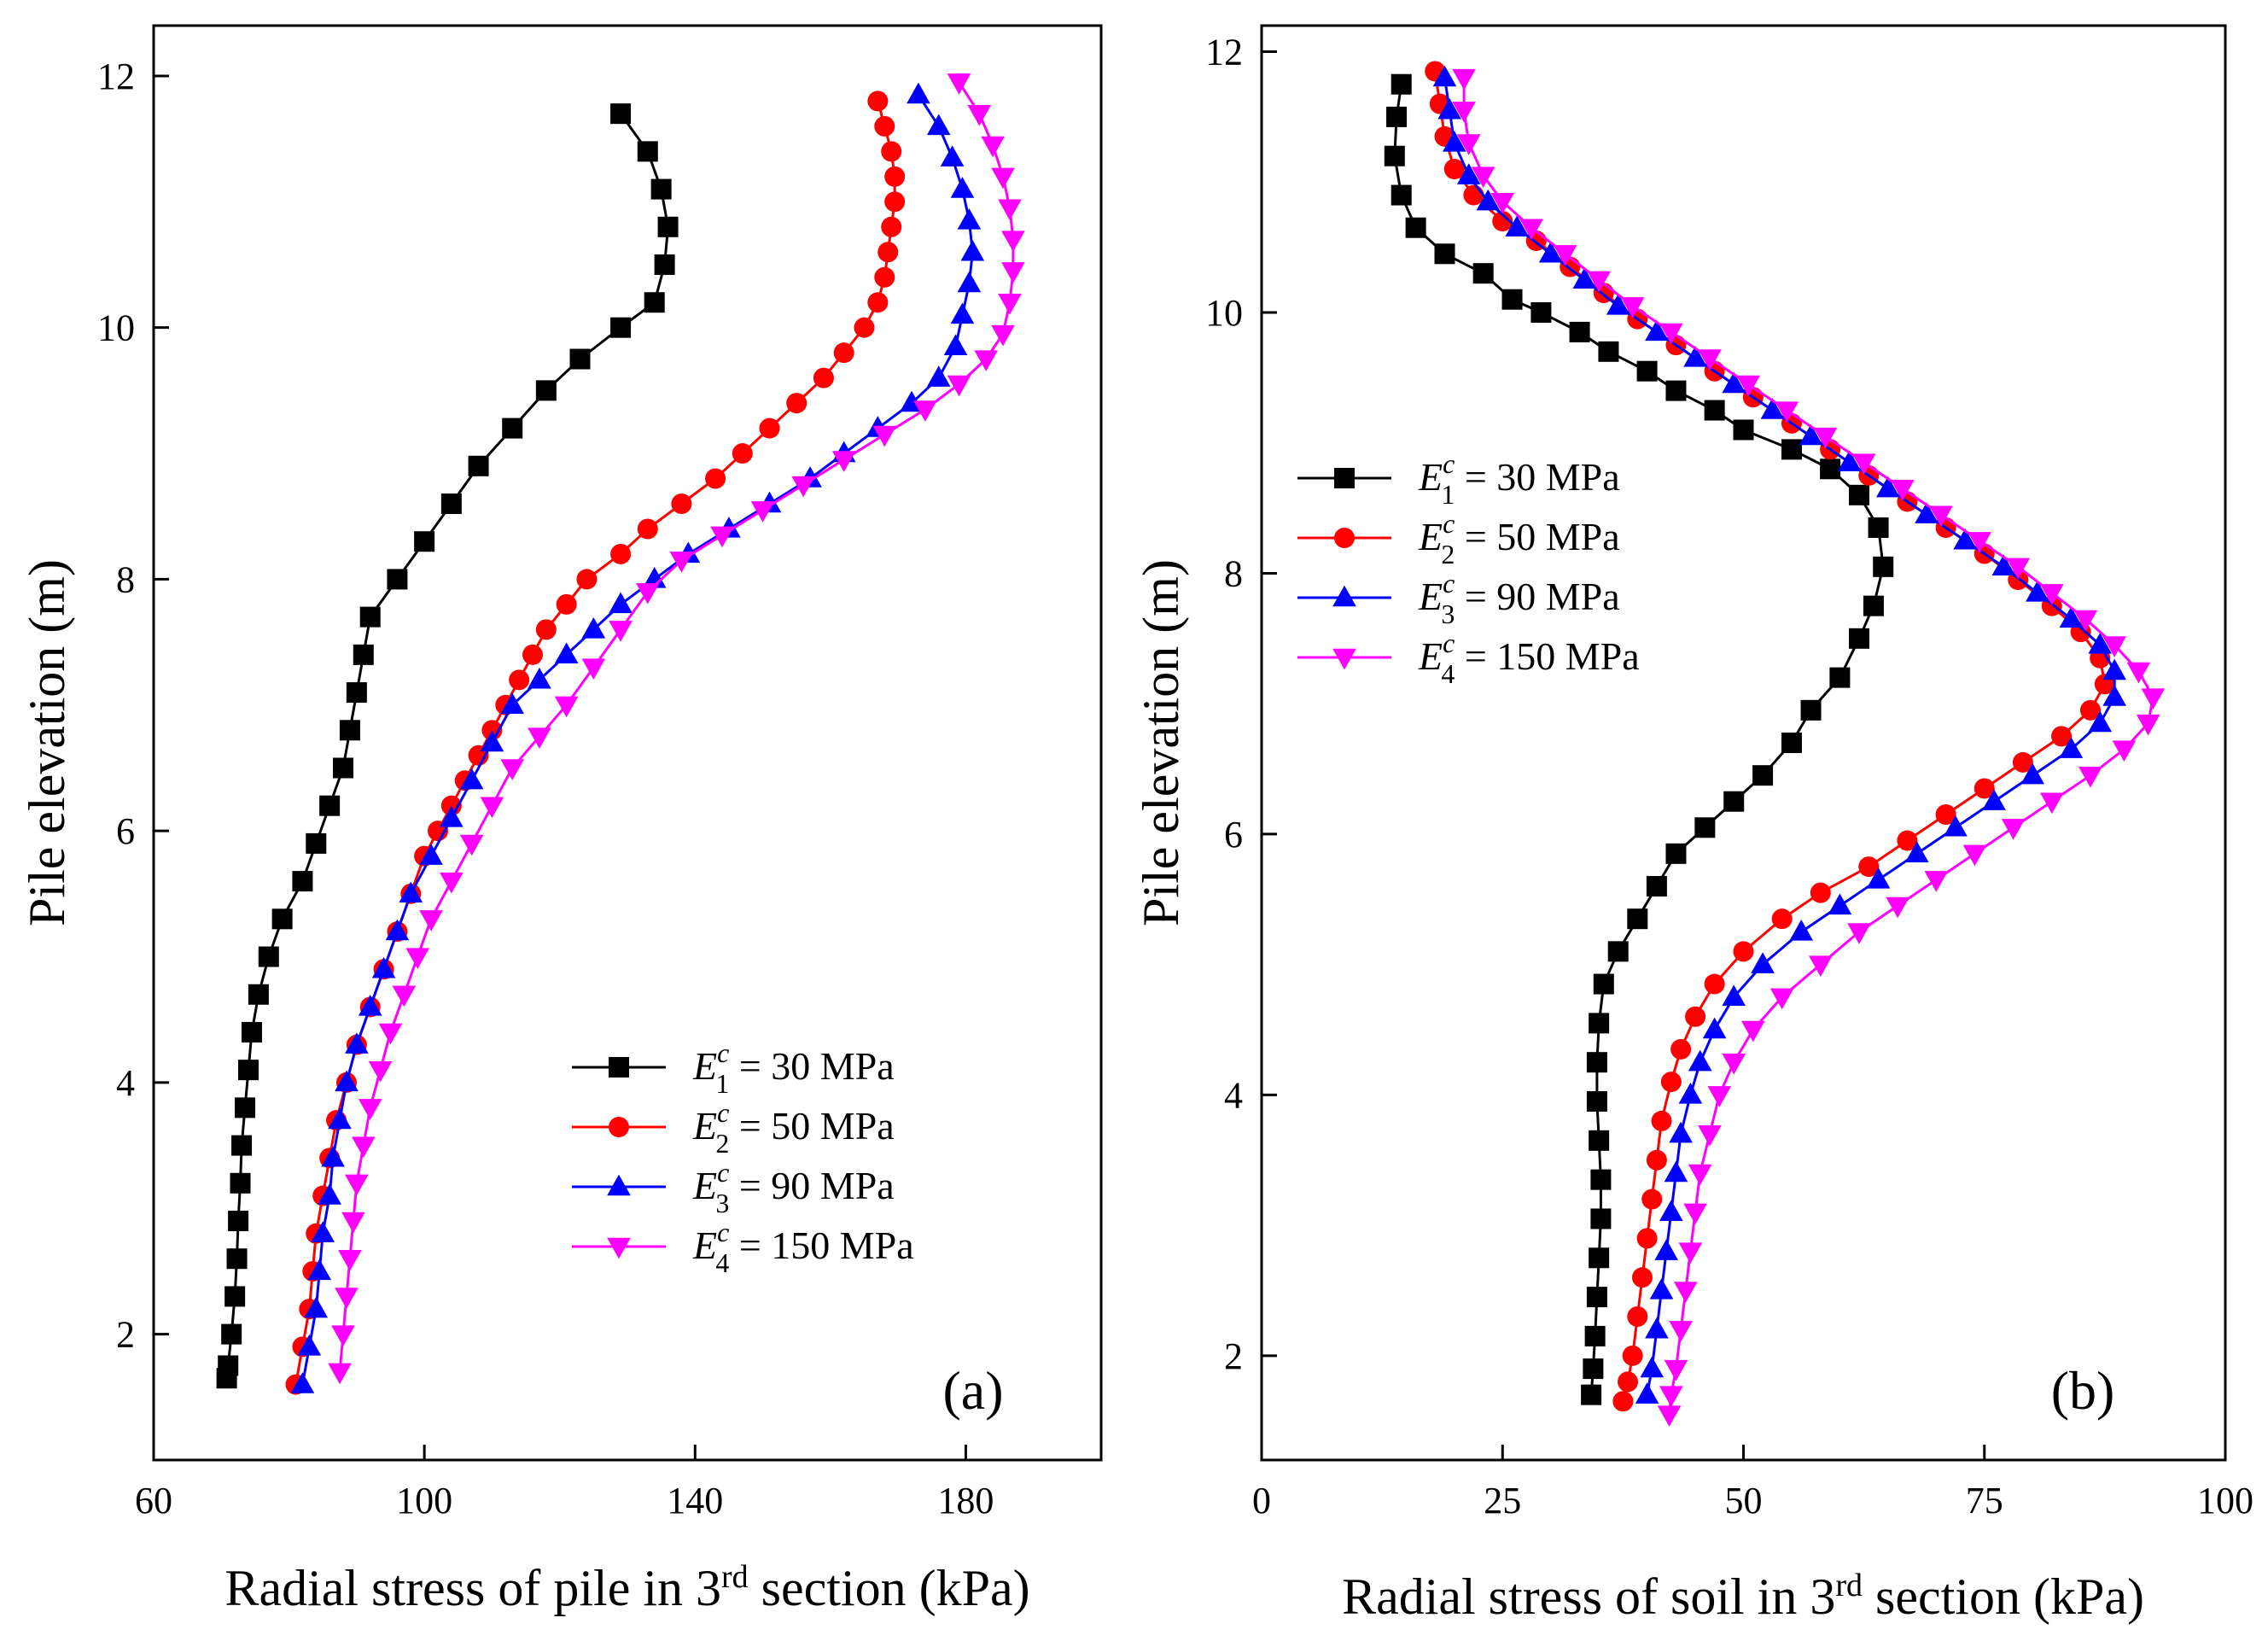 This screenshot has width=2268, height=1647. I want to click on x-tick-label: 50, so click(1744, 1500).